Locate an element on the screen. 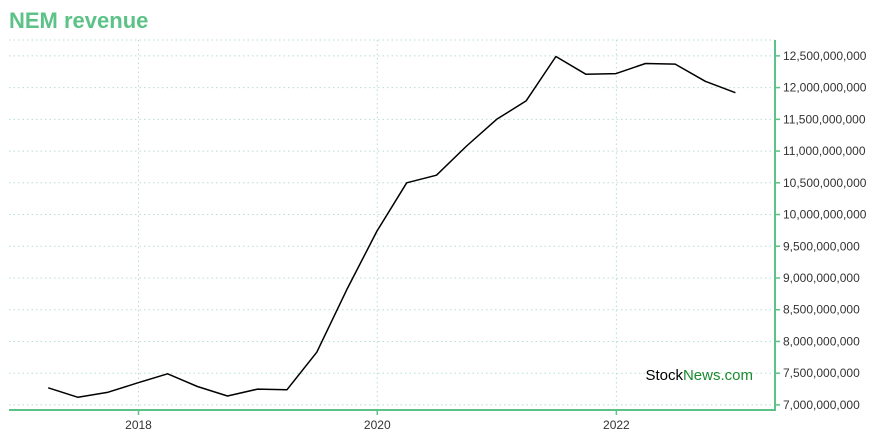 This screenshot has width=880, height=440. y-tick-label: 10,500,000,000 is located at coordinates (825, 183).